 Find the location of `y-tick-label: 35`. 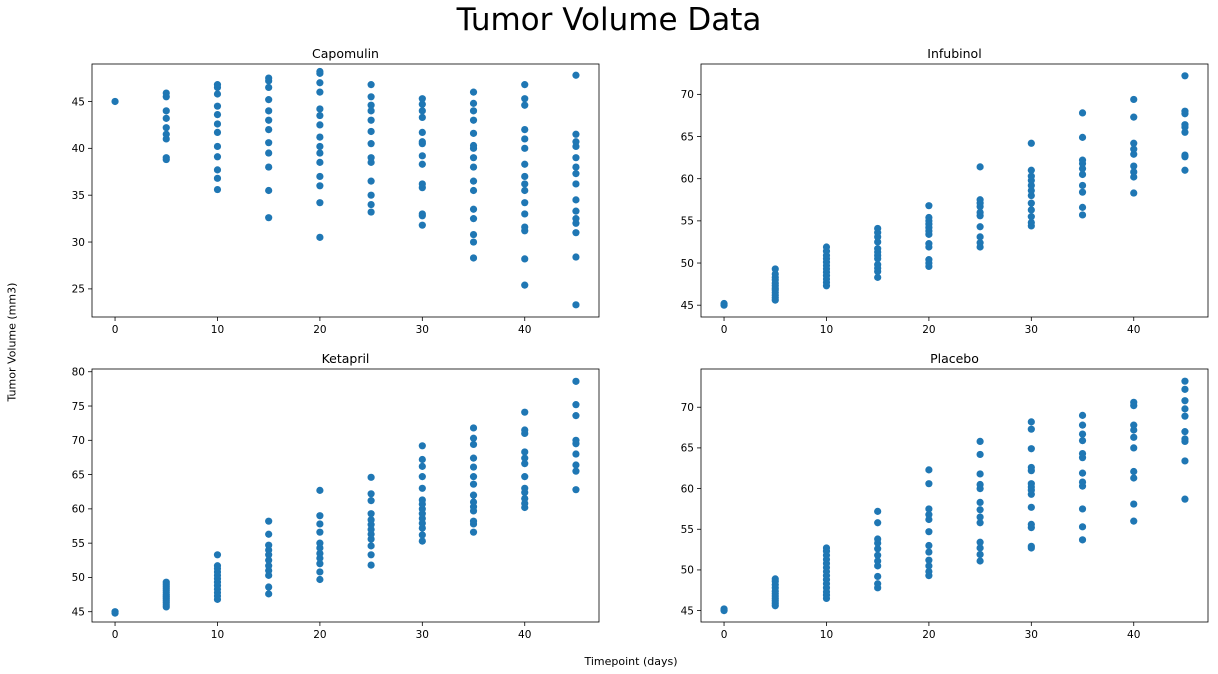

y-tick-label: 35 is located at coordinates (78, 196).